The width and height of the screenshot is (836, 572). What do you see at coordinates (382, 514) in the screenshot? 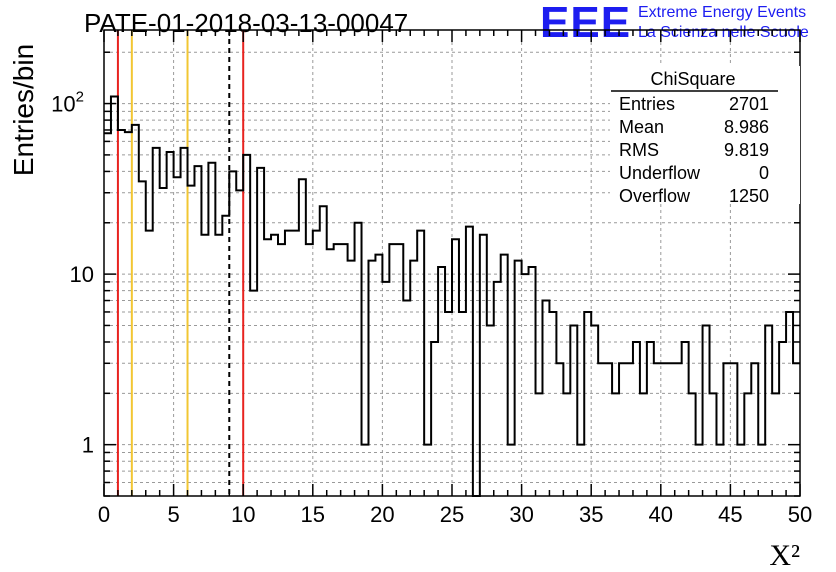
I see `x-tick-label: 20` at bounding box center [382, 514].